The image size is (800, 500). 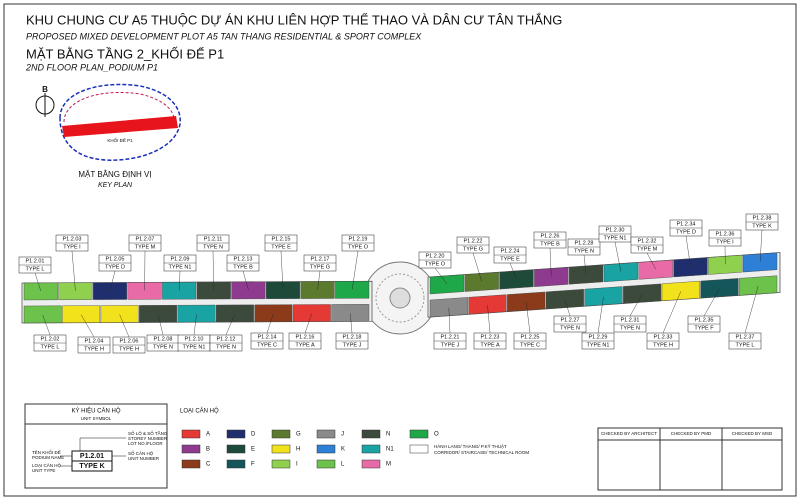 What do you see at coordinates (91, 67) in the screenshot?
I see `plan-subtitle: 2ND FLOOR PLAN_PODIUM P1` at bounding box center [91, 67].